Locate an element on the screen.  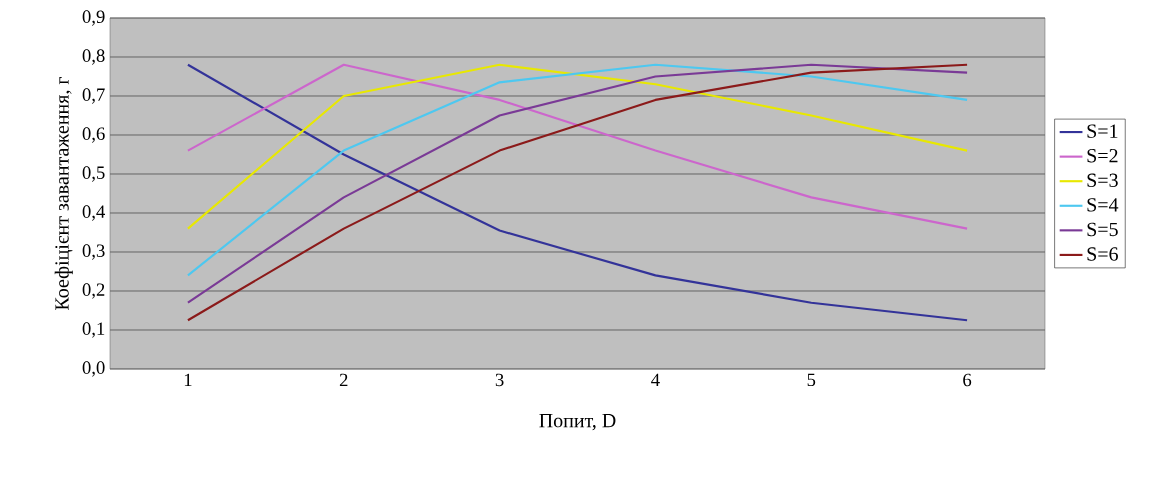
legend-label: S=6 is located at coordinates (1102, 254).